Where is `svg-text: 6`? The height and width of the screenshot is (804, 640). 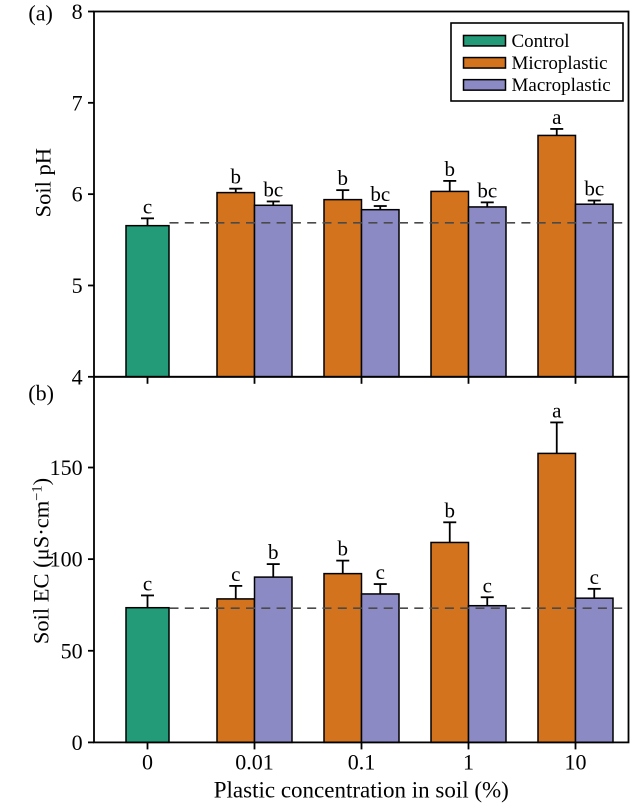 svg-text: 6 is located at coordinates (77, 194).